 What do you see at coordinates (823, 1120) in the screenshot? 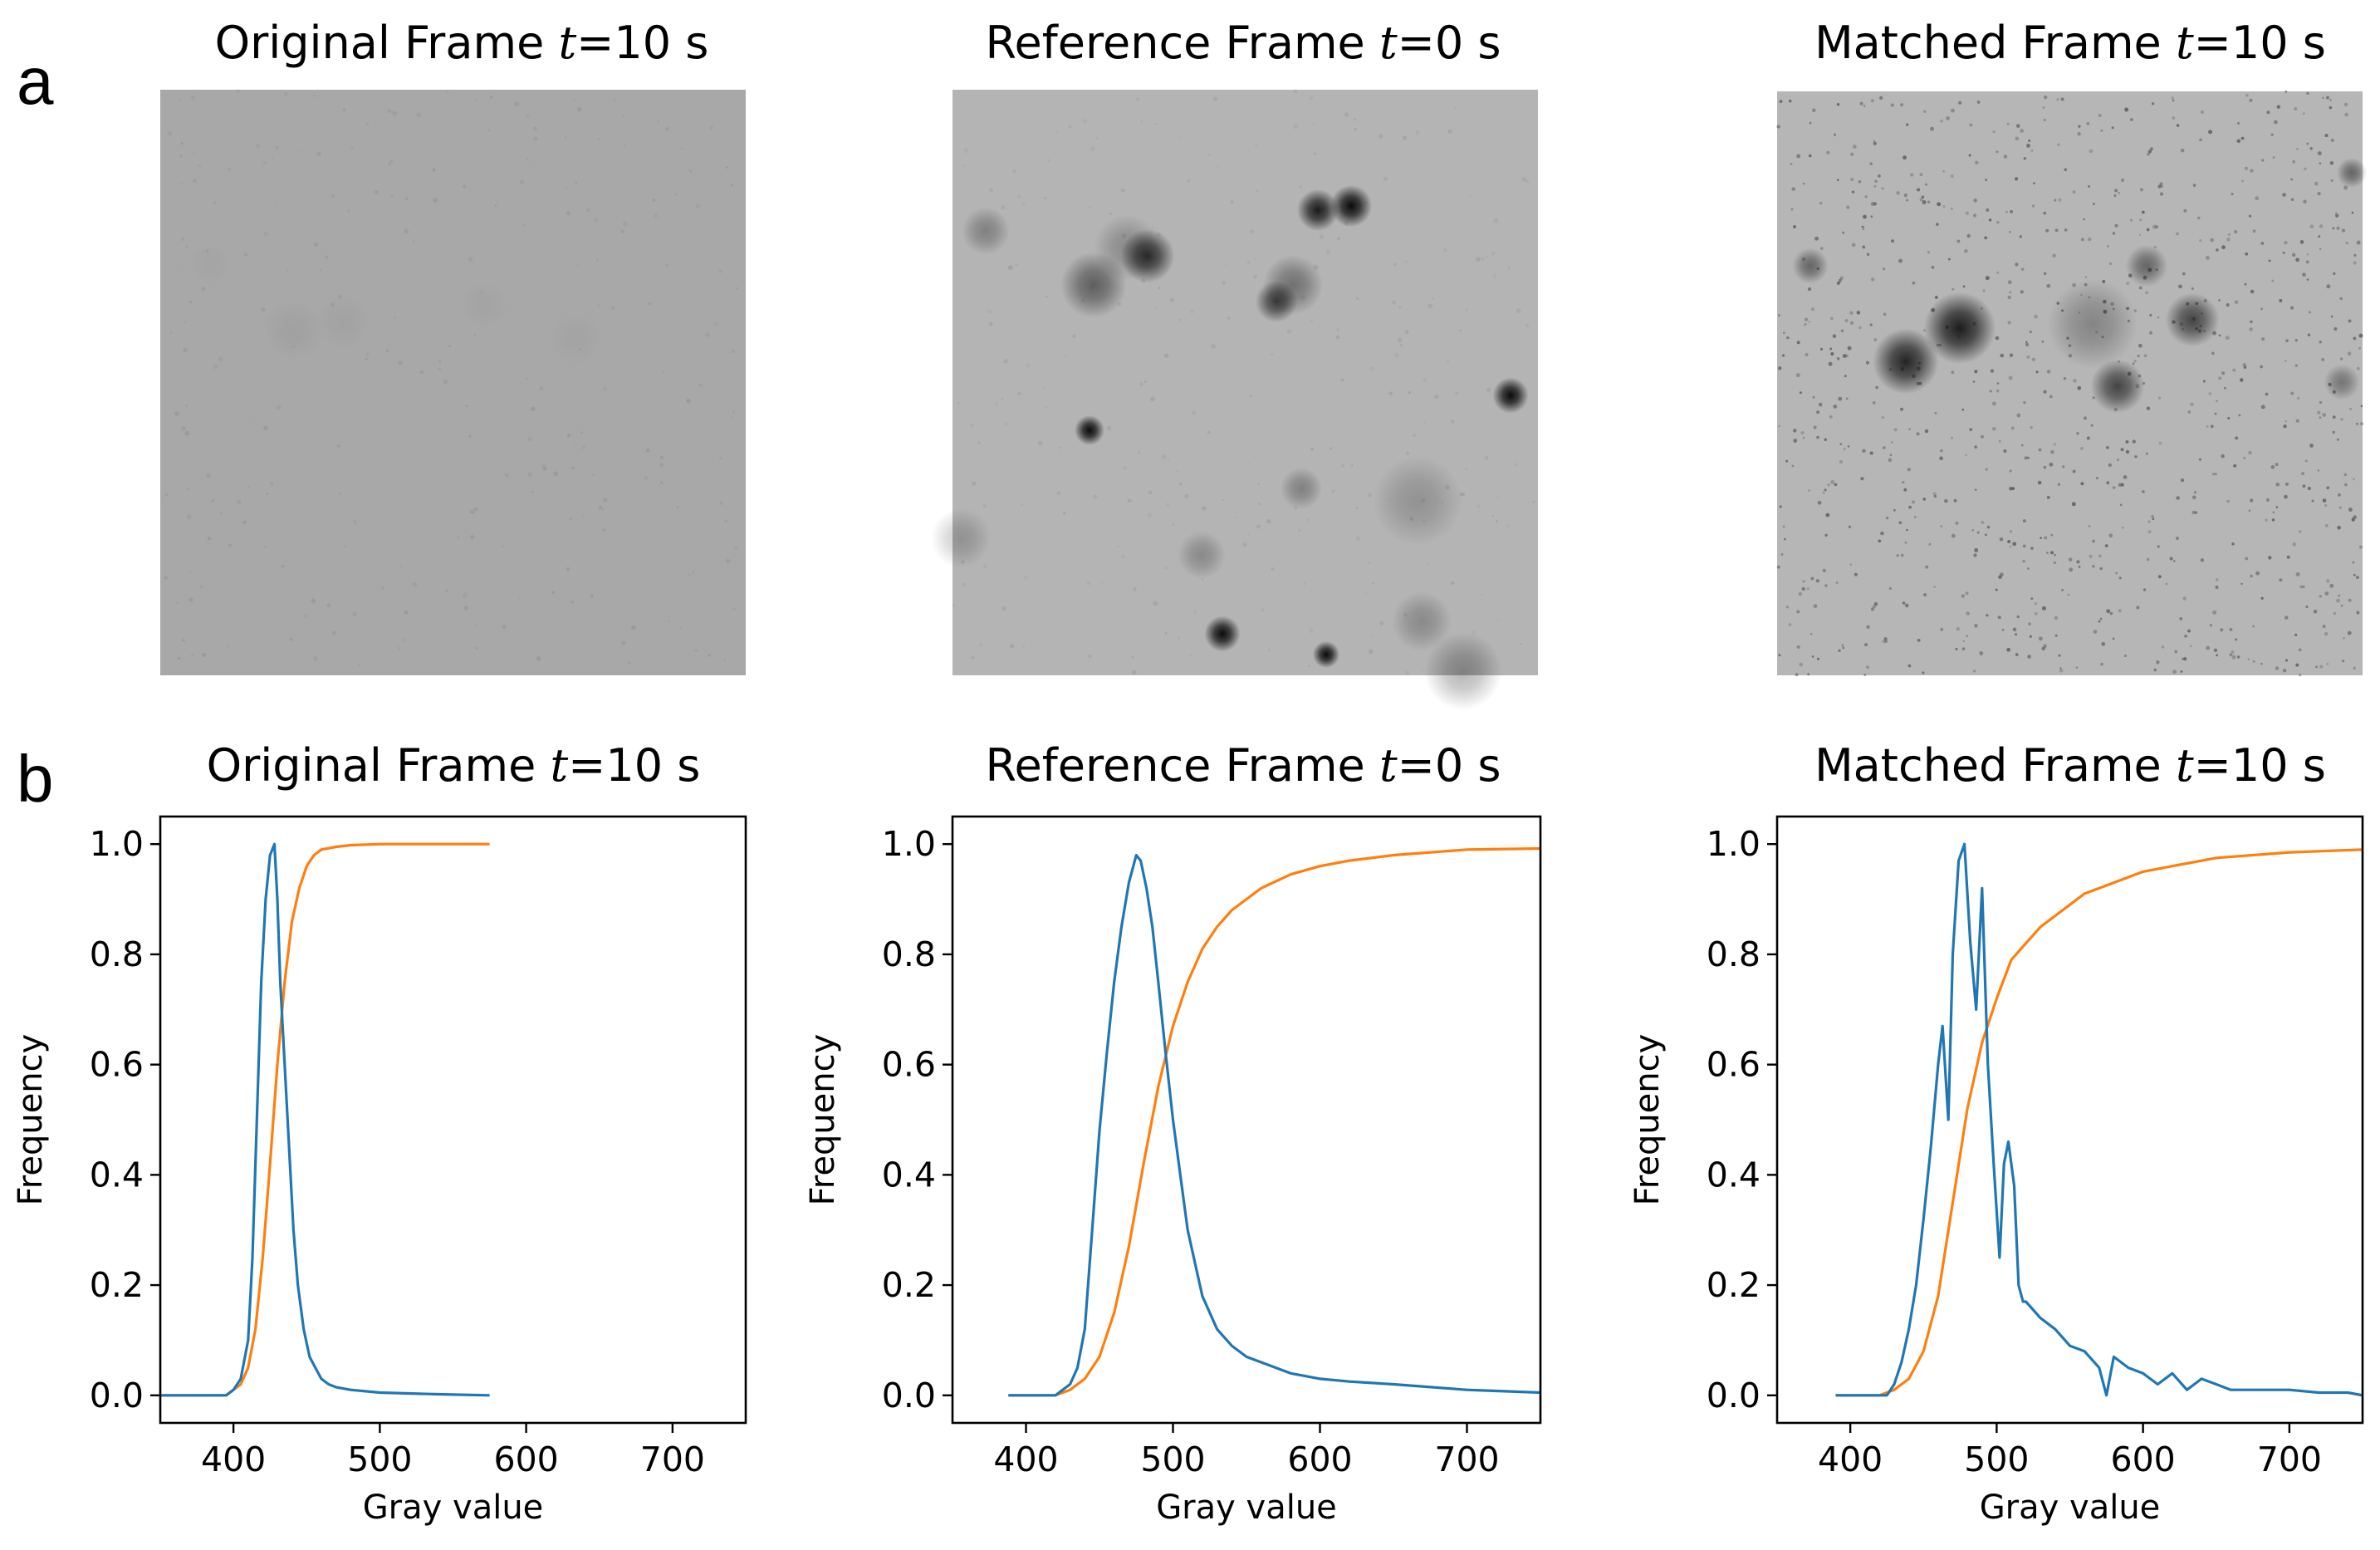
I see `y-axis-label: Frequency` at bounding box center [823, 1120].